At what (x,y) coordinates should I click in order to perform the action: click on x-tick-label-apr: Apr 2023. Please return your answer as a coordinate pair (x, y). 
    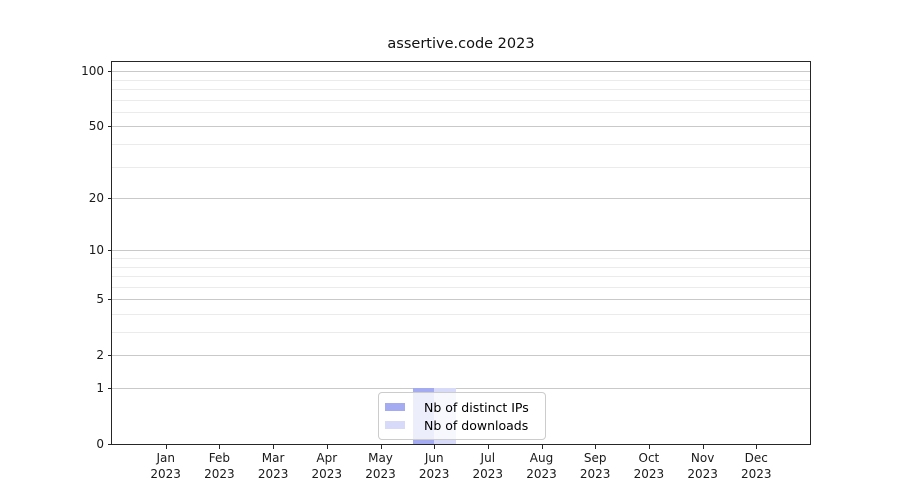
    Looking at the image, I should click on (327, 466).